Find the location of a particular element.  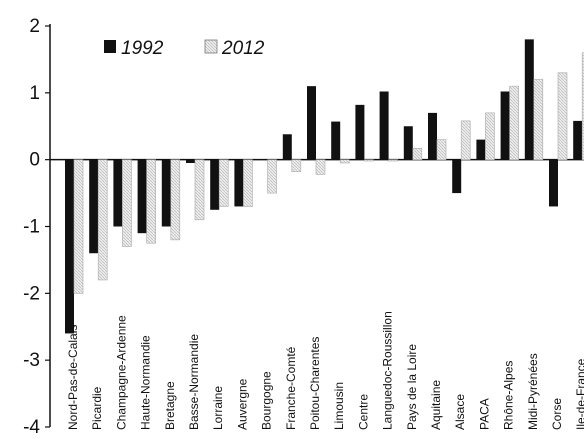

x-tick-label: Poitou-Charentes is located at coordinates (315, 383).